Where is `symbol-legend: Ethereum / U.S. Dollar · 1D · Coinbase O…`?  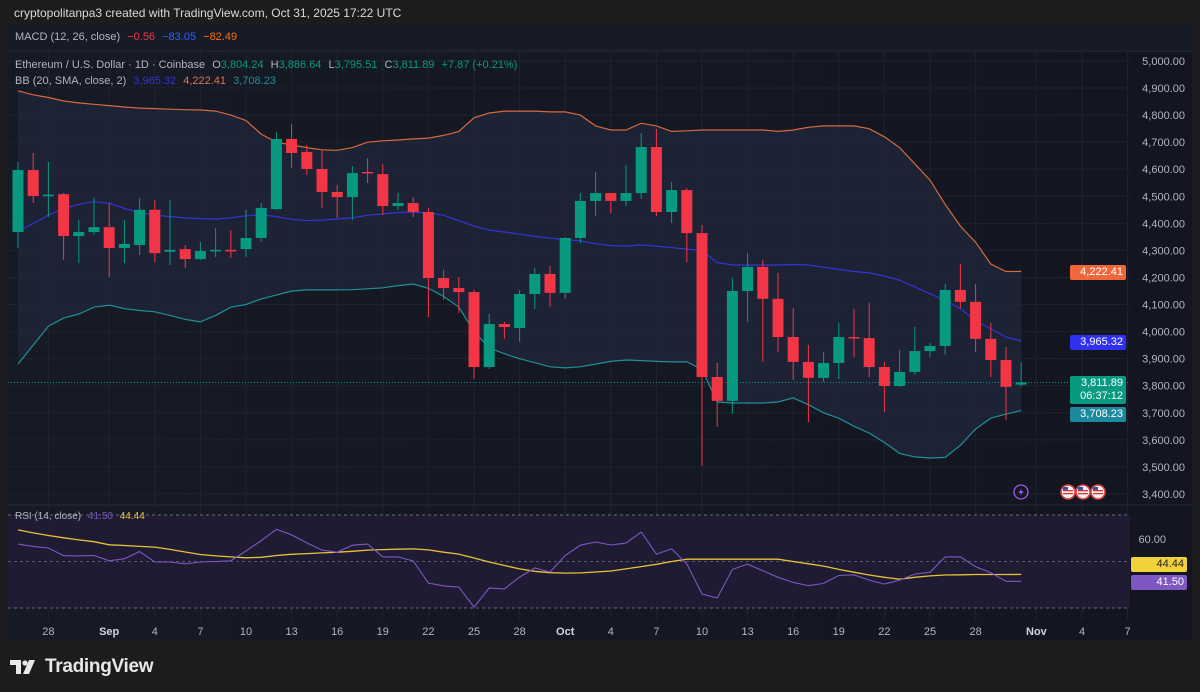
symbol-legend: Ethereum / U.S. Dollar · 1D · Coinbase O… is located at coordinates (268, 65).